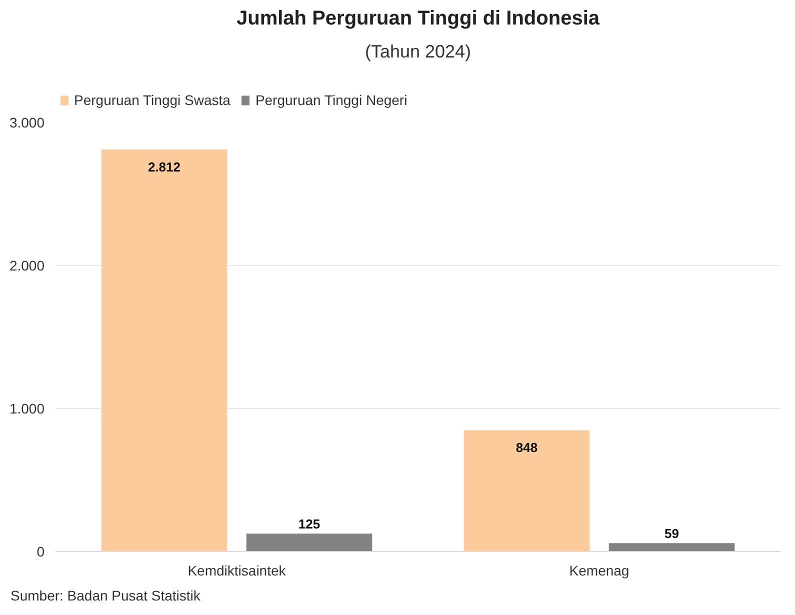 The width and height of the screenshot is (795, 615). What do you see at coordinates (599, 570) in the screenshot?
I see `x-tick-label: Kemenag` at bounding box center [599, 570].